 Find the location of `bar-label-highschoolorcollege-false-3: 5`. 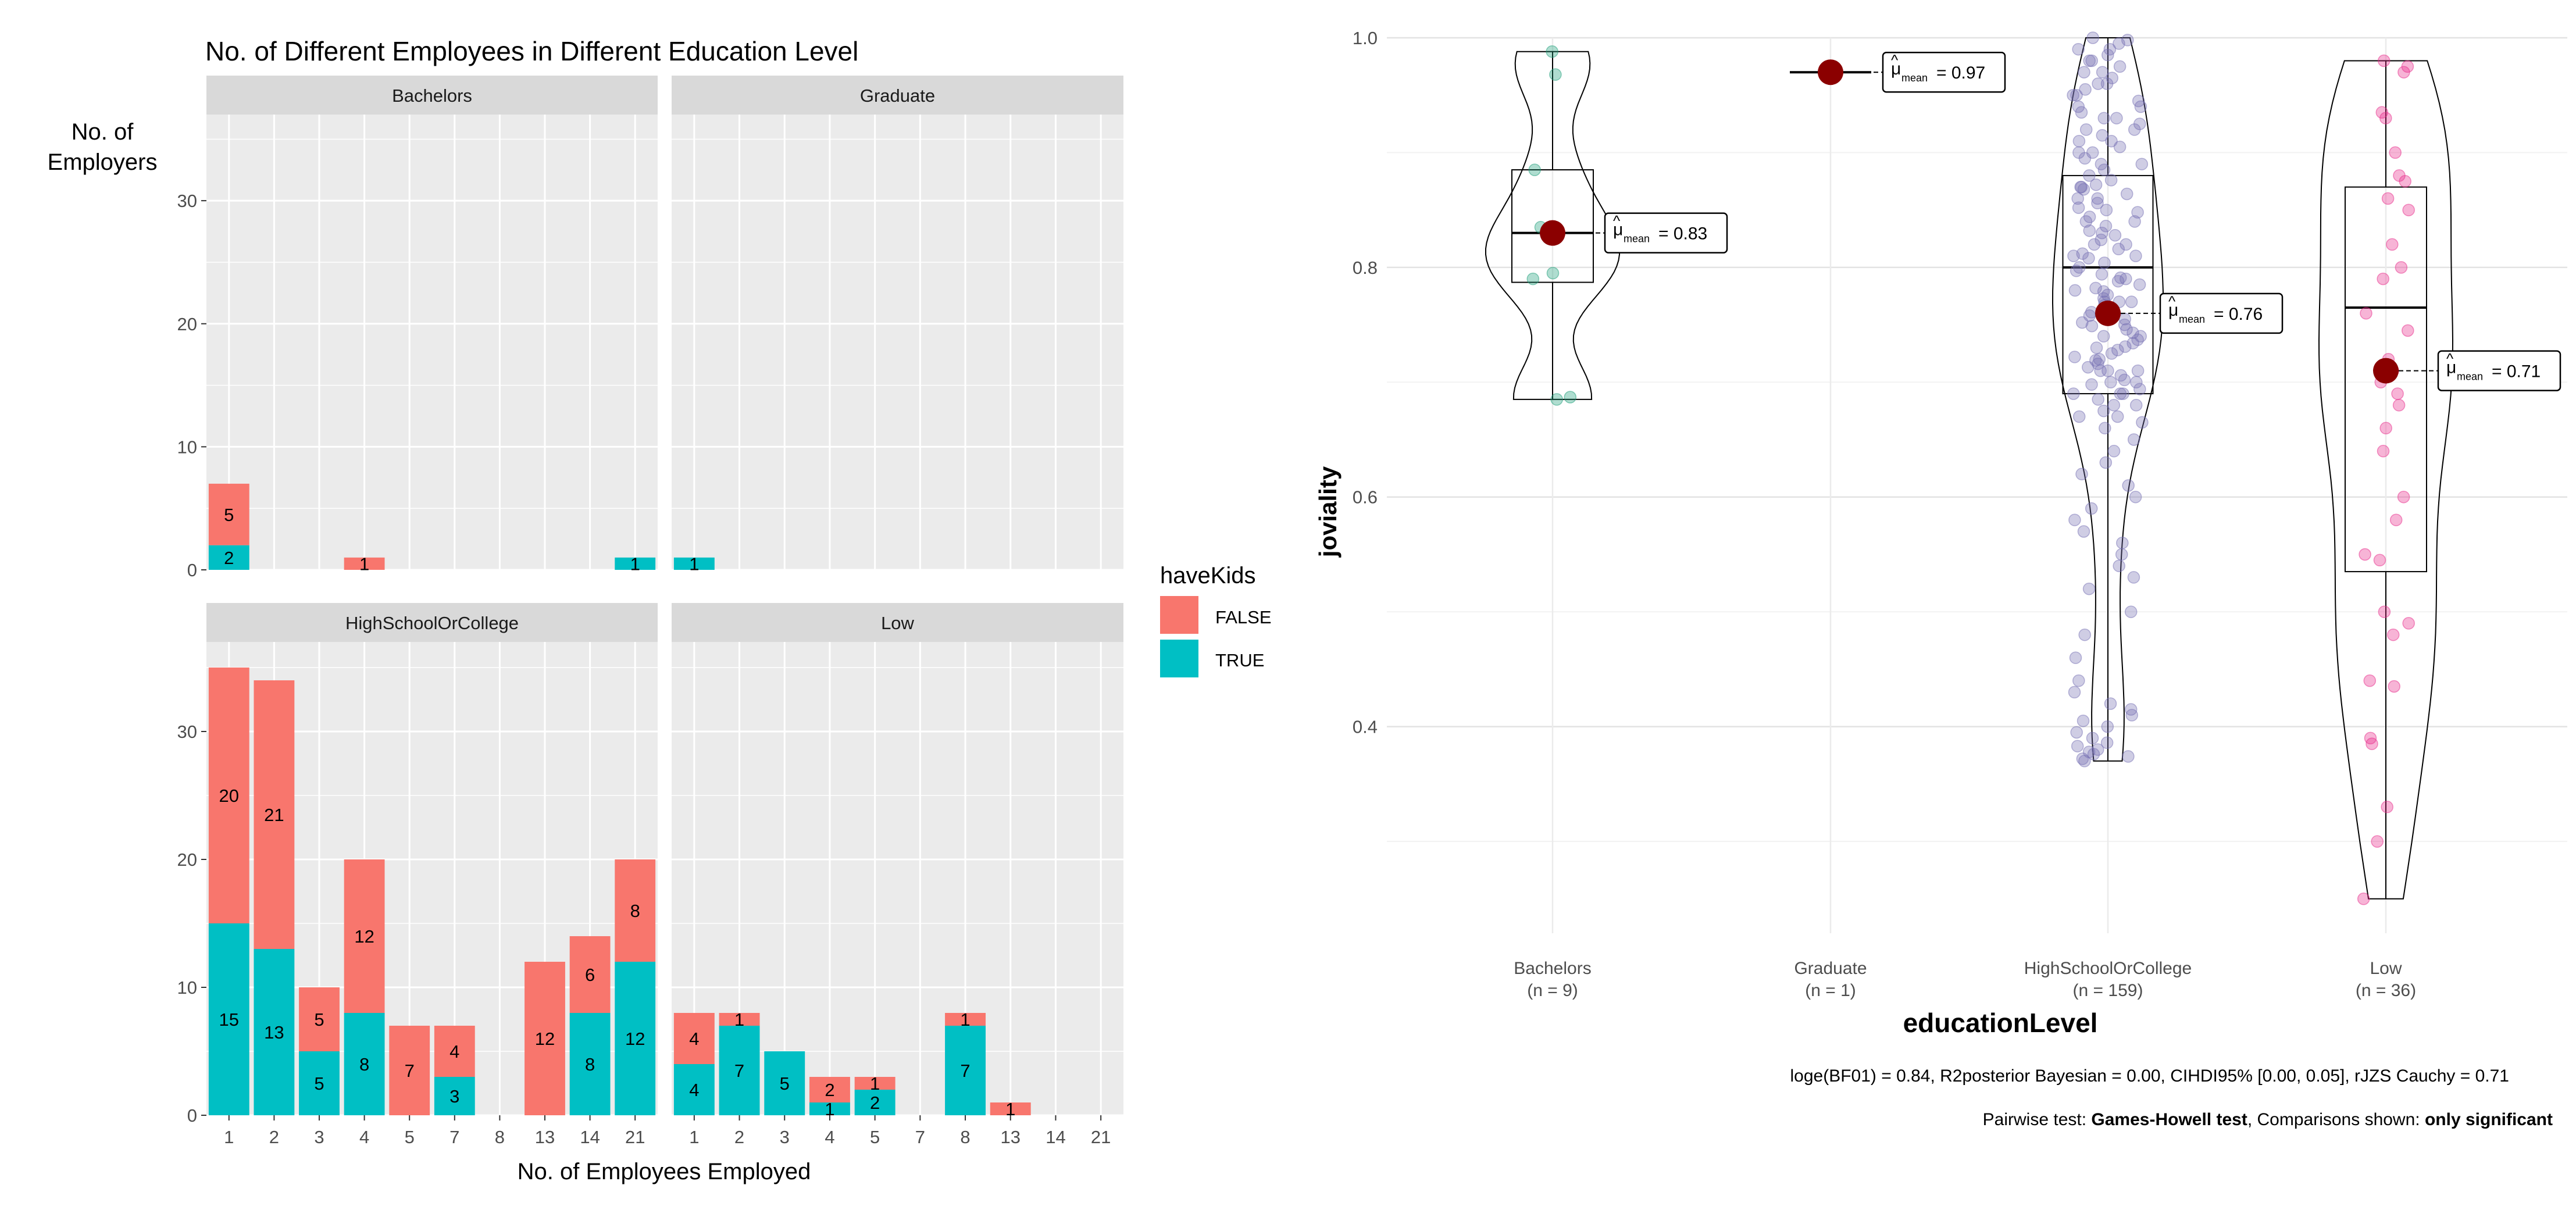

bar-label-highschoolorcollege-false-3: 5 is located at coordinates (319, 1019).